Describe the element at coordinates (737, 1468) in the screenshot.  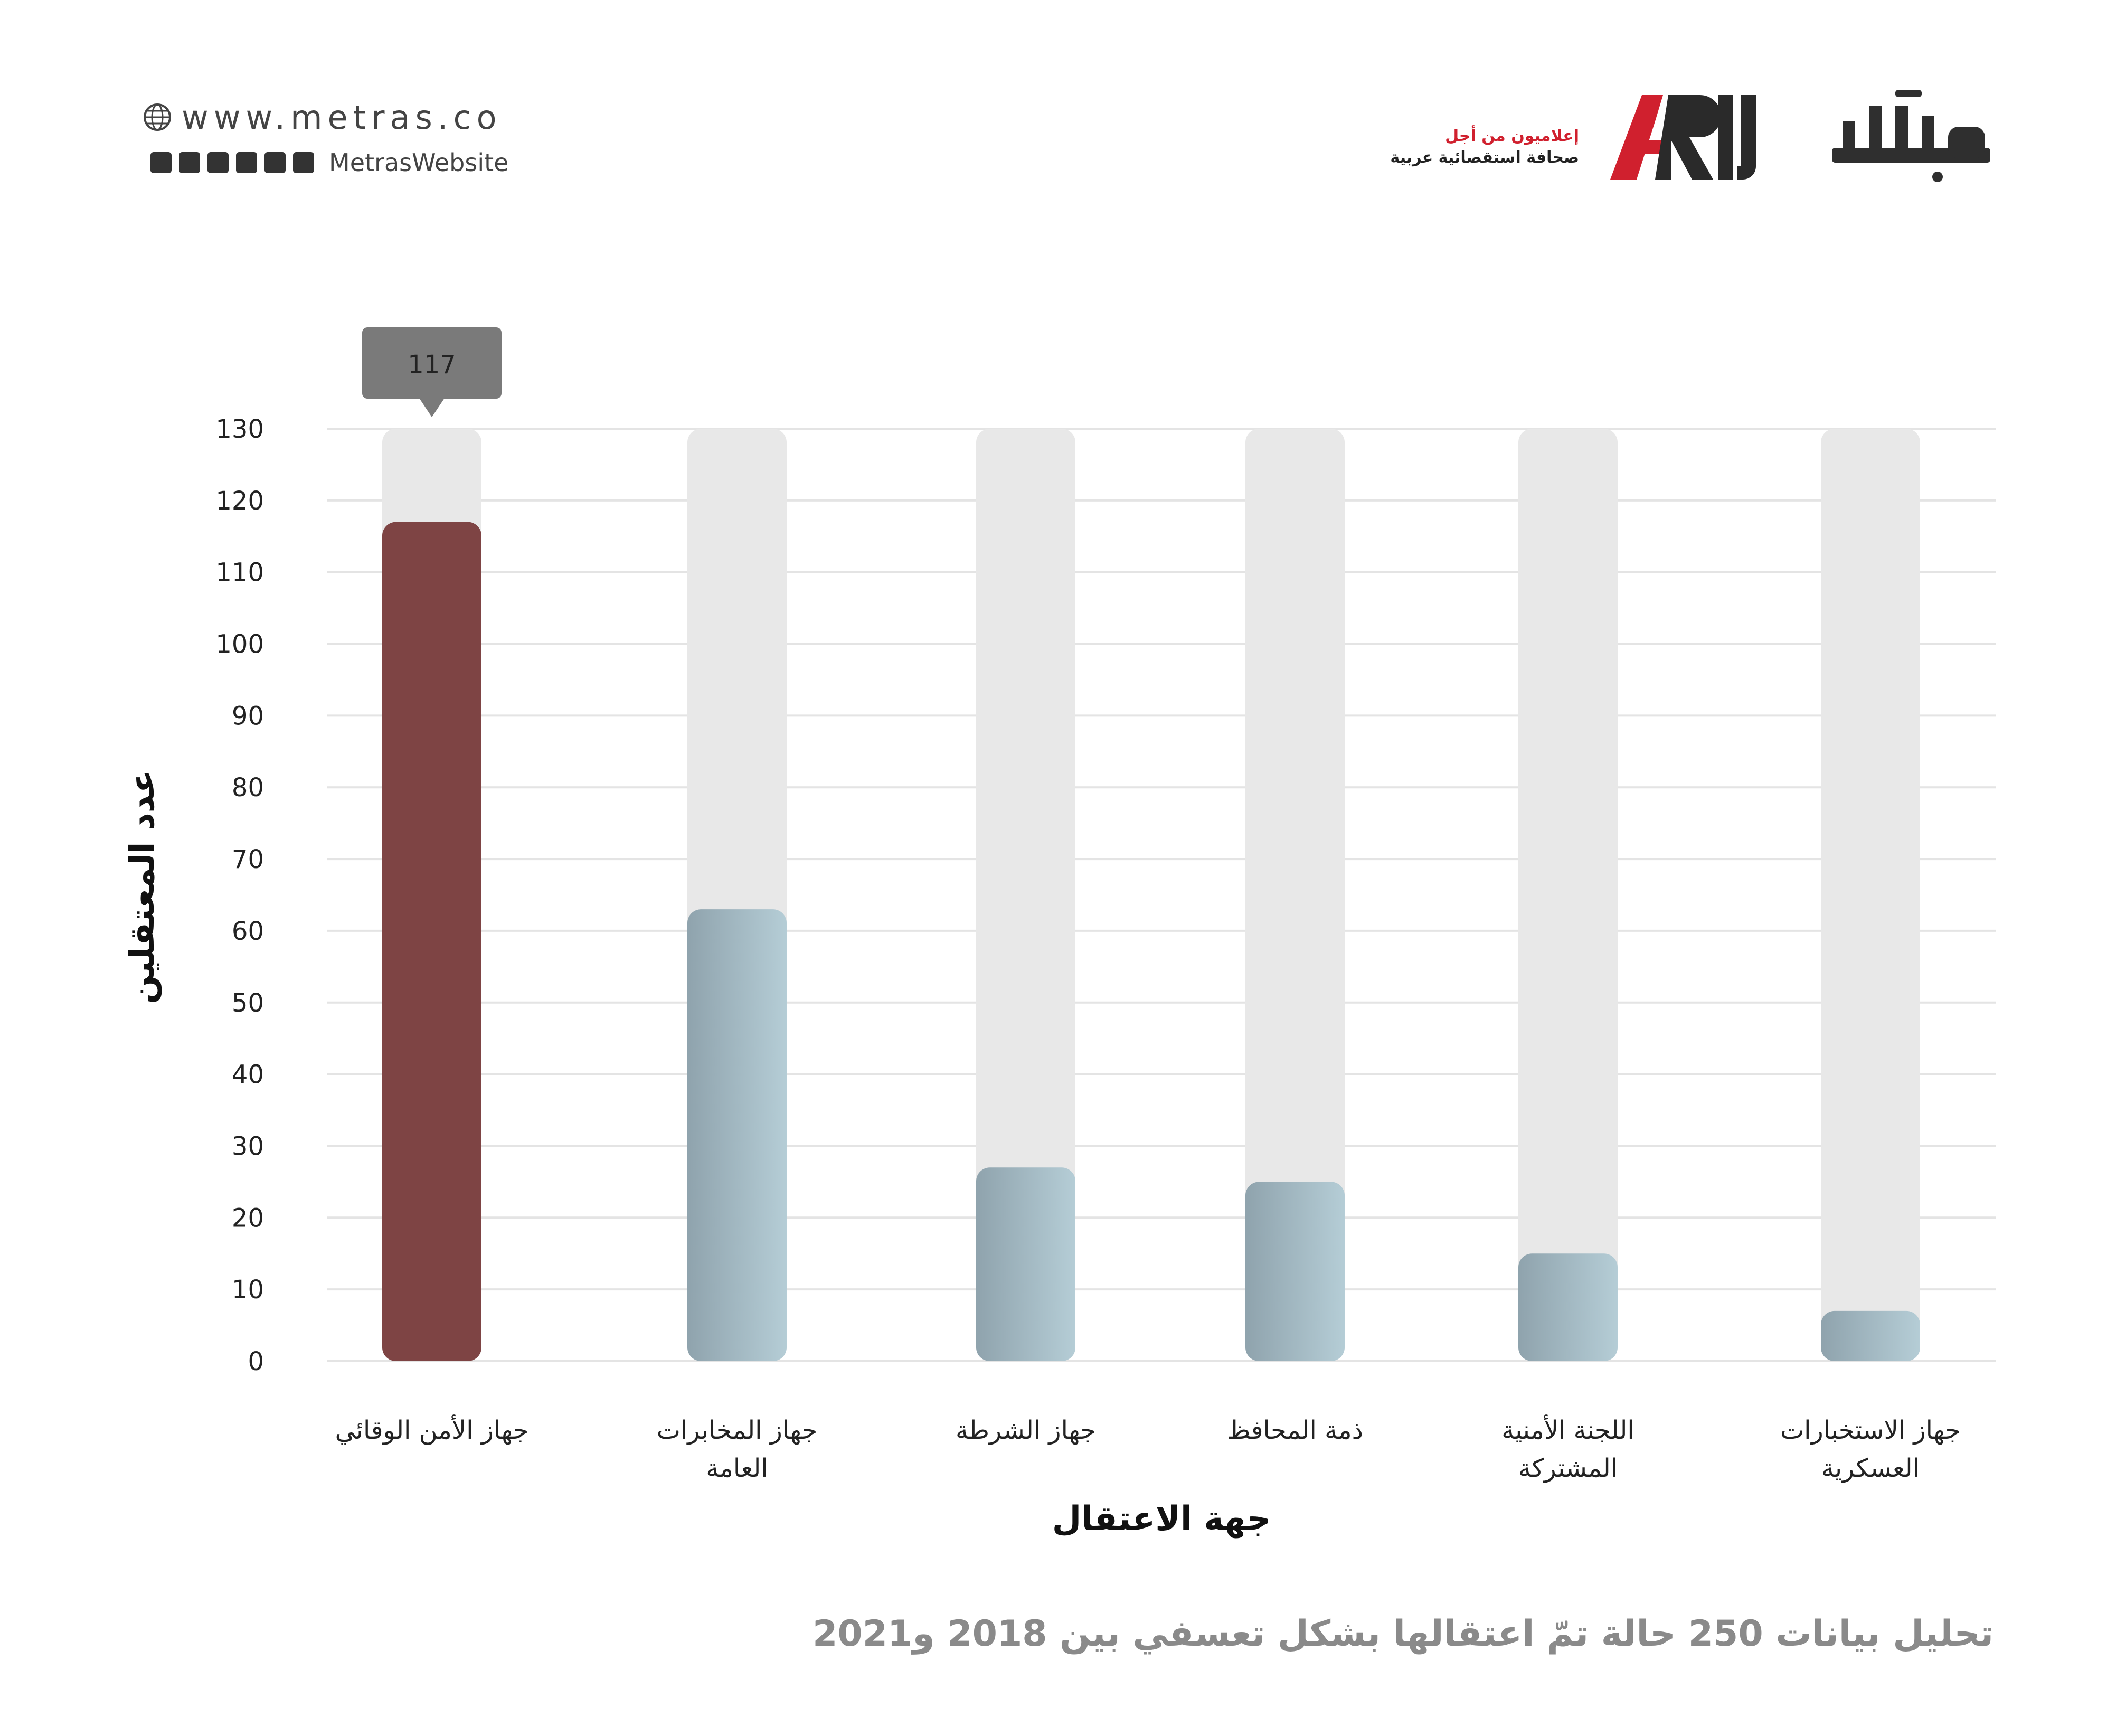
I see `x-tick-label: العامة` at that location.